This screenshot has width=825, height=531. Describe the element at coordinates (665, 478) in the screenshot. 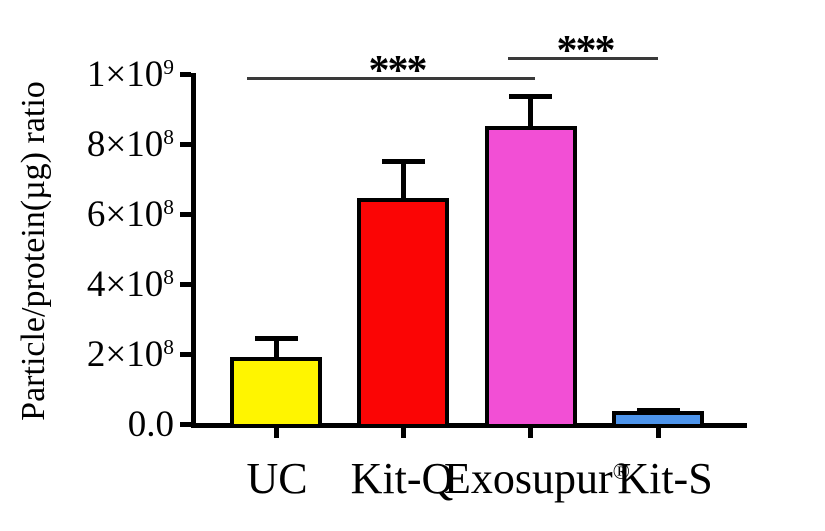

I see `x-axis-label-kit-s: Kit-S` at that location.